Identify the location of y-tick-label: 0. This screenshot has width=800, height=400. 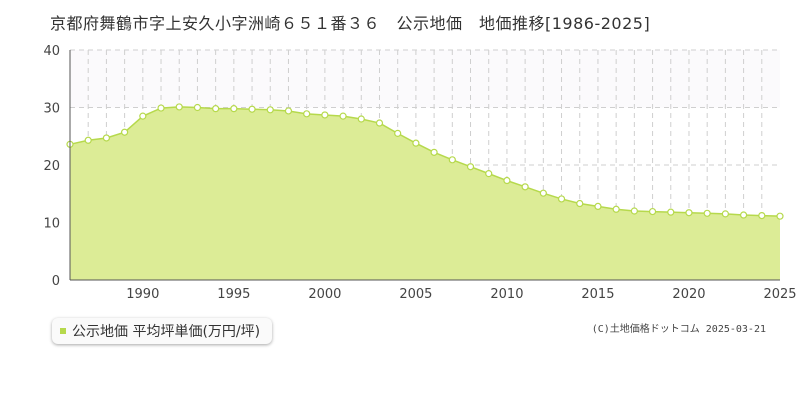
(56, 281).